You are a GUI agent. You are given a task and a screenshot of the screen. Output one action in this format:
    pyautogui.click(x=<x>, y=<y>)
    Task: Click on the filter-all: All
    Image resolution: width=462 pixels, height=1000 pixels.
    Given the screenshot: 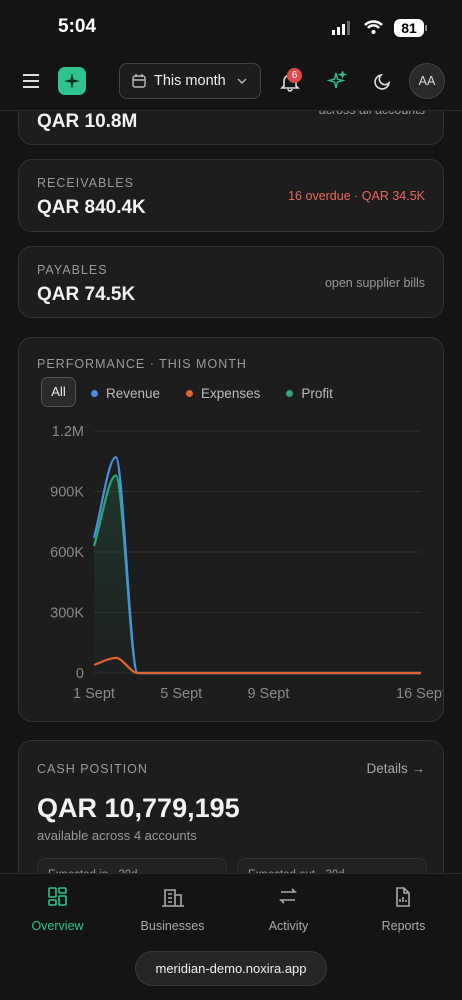 What is the action you would take?
    pyautogui.click(x=58, y=392)
    